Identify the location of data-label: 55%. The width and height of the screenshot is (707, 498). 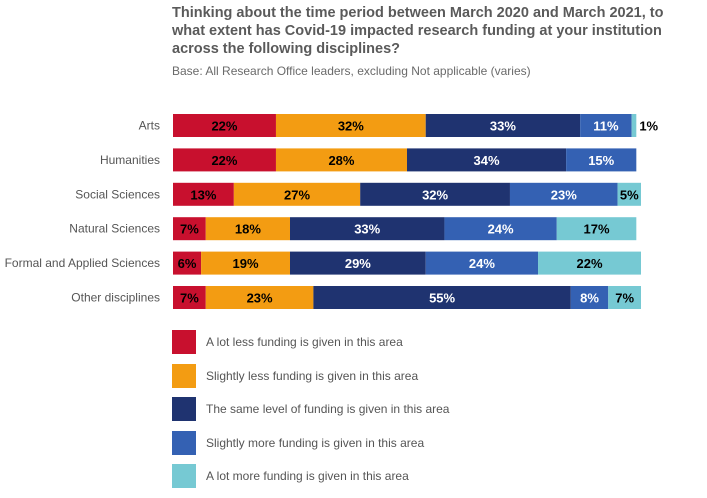
(442, 298).